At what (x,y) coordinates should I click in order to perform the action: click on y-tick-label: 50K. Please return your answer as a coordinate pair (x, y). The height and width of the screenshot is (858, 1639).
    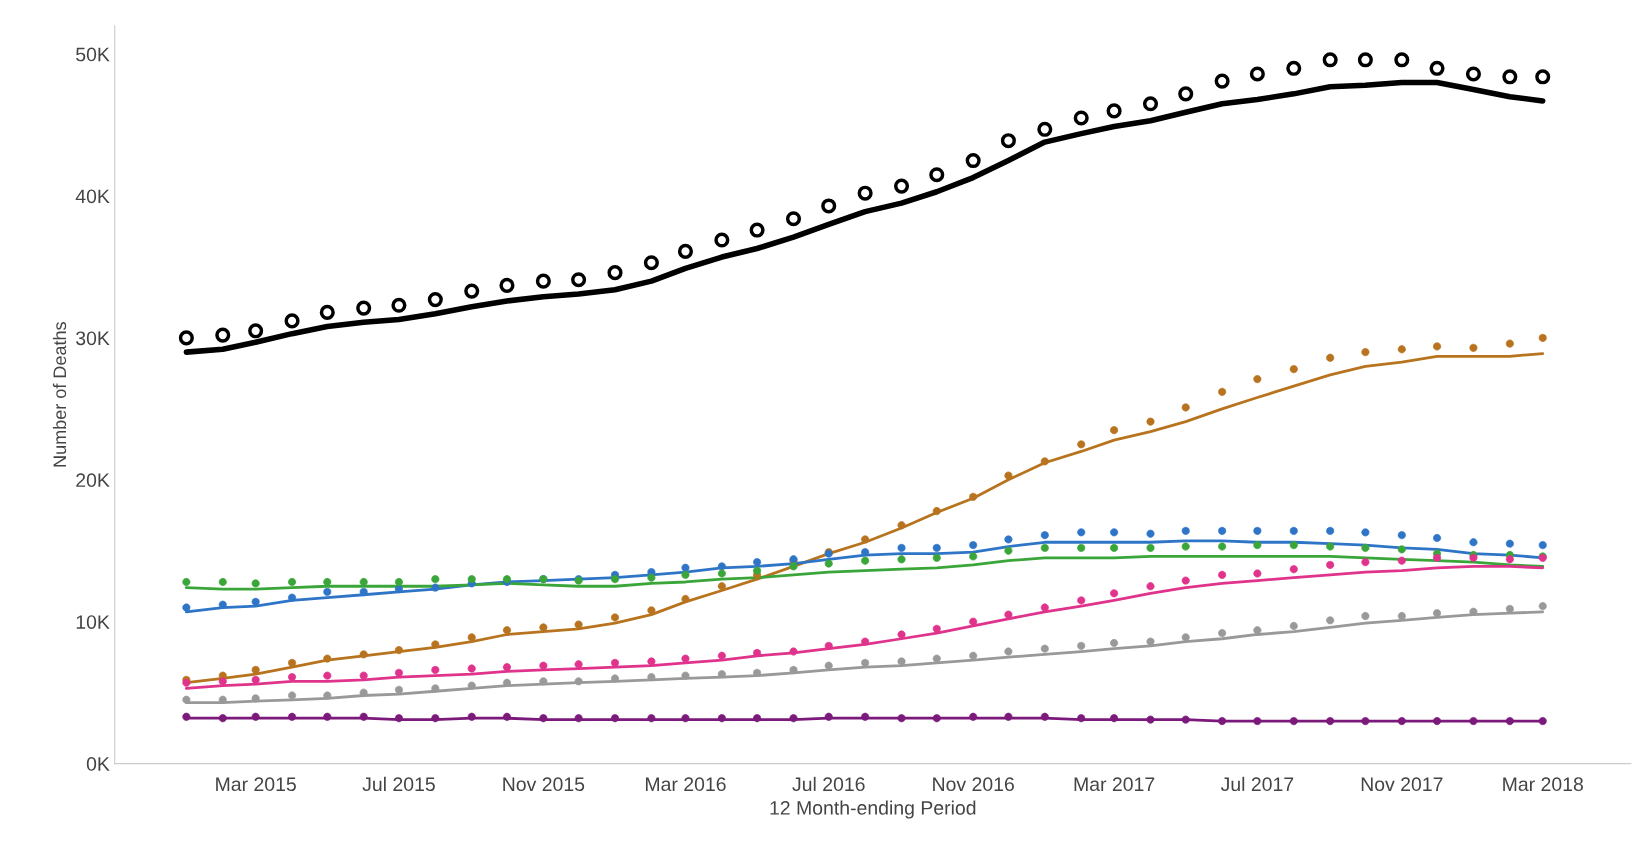
    Looking at the image, I should click on (93, 54).